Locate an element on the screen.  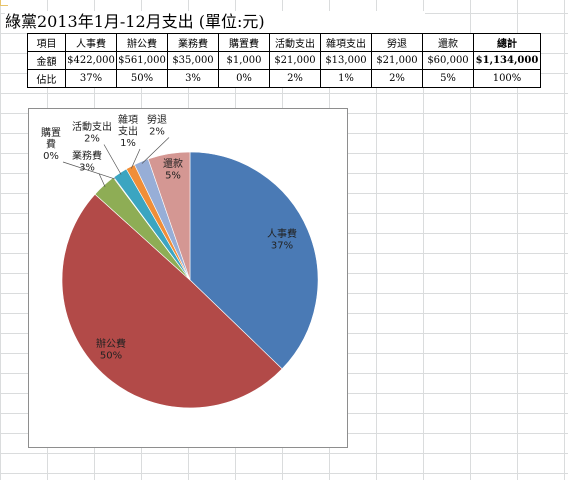
table-cell: 人事費 is located at coordinates (91, 42).